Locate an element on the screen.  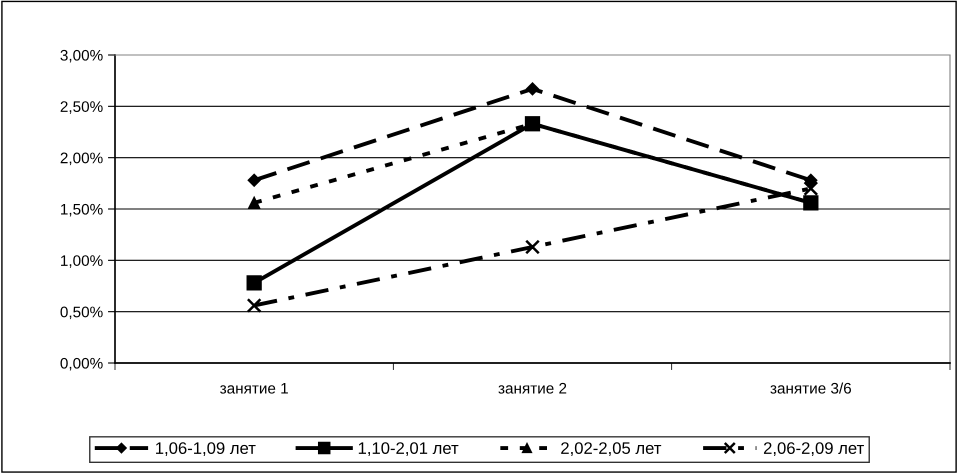
y-tick-label: 1,00% is located at coordinates (82, 261).